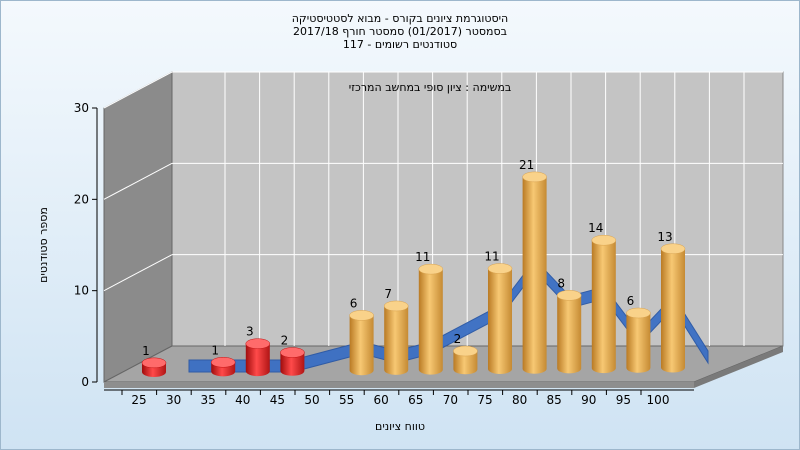 This screenshot has width=800, height=450. I want to click on x-tick-label: 40, so click(242, 400).